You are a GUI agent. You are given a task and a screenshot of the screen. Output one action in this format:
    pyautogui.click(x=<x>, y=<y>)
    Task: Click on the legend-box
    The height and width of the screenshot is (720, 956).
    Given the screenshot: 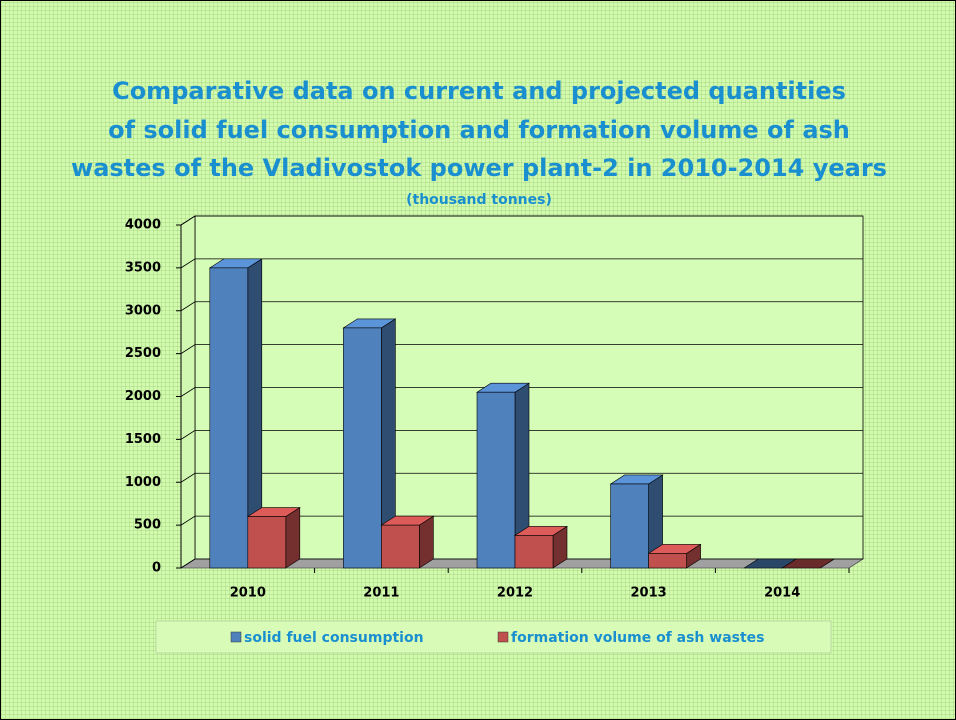 What is the action you would take?
    pyautogui.click(x=493, y=637)
    